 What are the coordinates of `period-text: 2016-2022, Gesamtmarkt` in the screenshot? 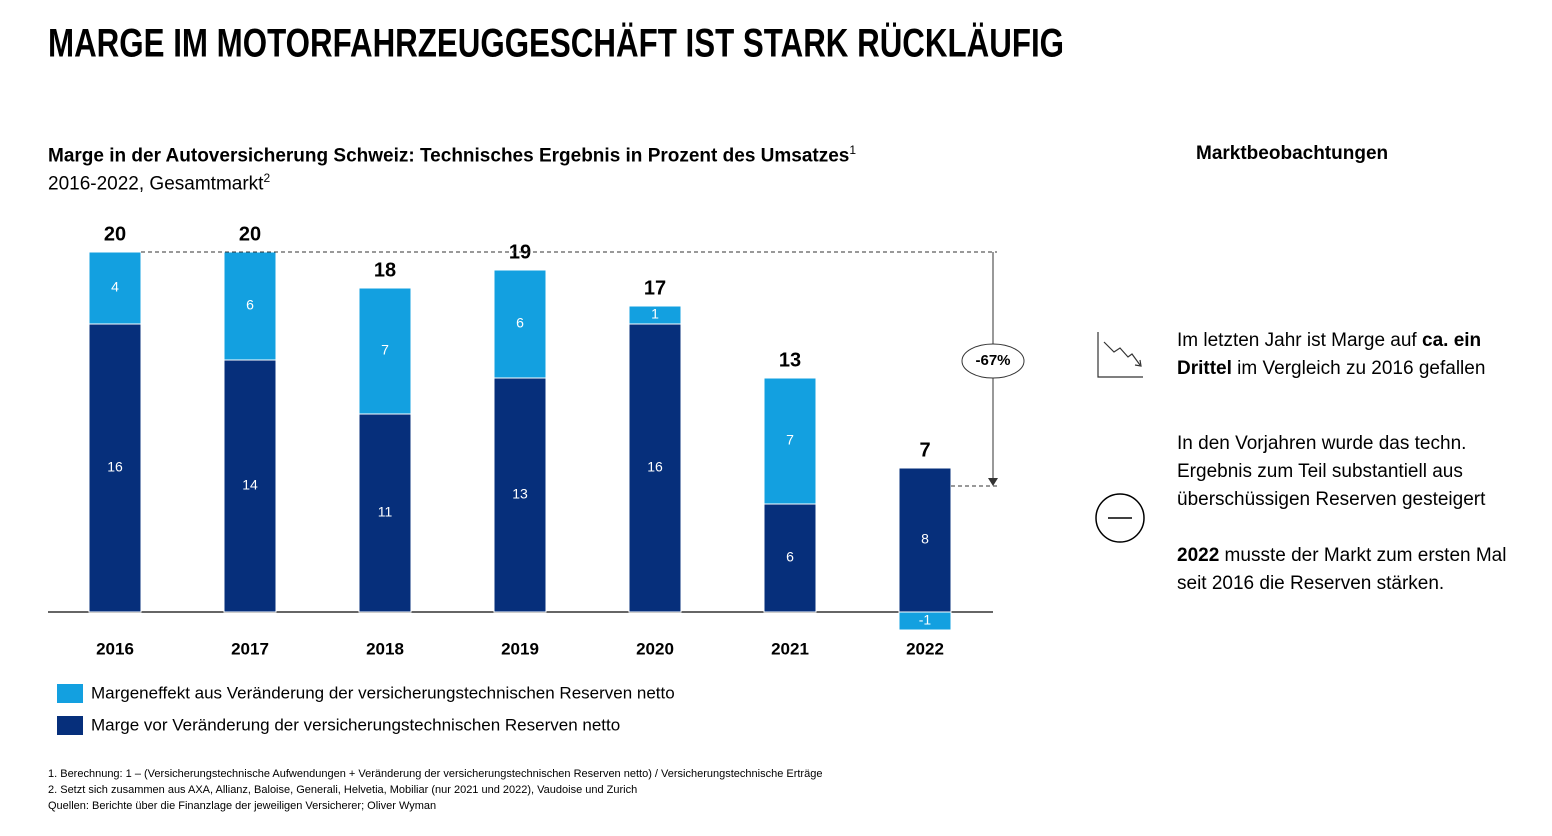 It's located at (156, 184).